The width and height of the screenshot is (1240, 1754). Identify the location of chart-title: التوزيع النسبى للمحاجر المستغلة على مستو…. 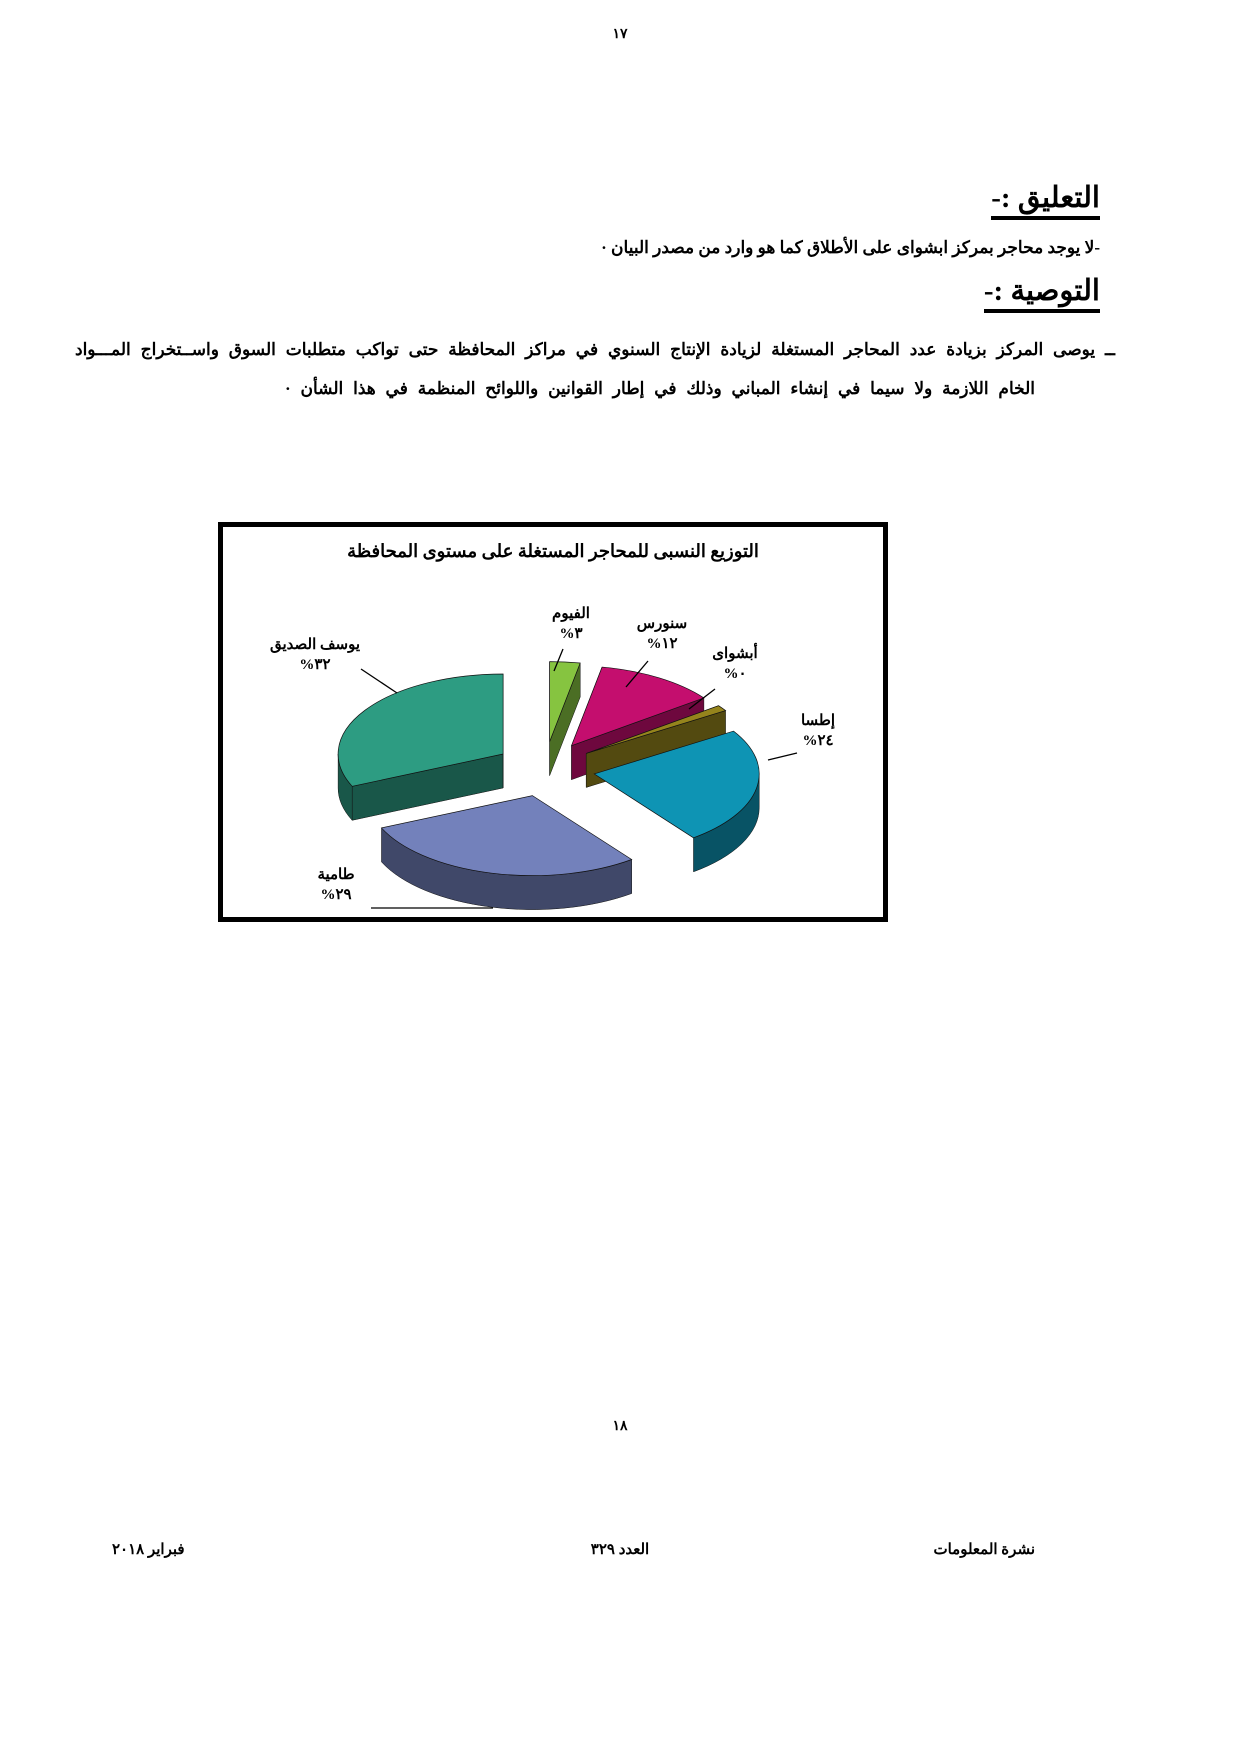
(553, 551).